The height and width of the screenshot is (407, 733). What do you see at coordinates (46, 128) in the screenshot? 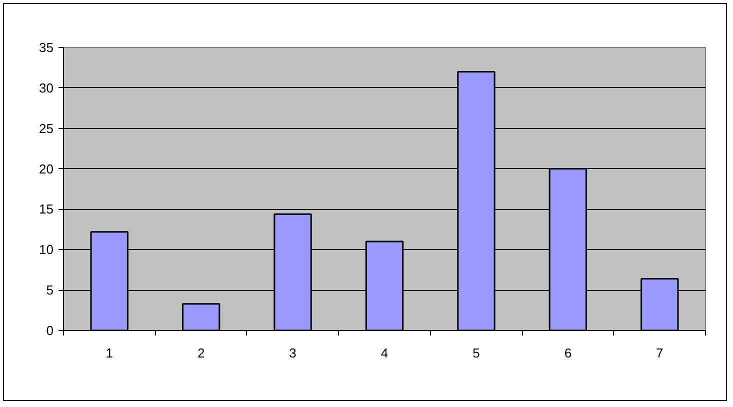
I see `y-tick-label: 25` at bounding box center [46, 128].